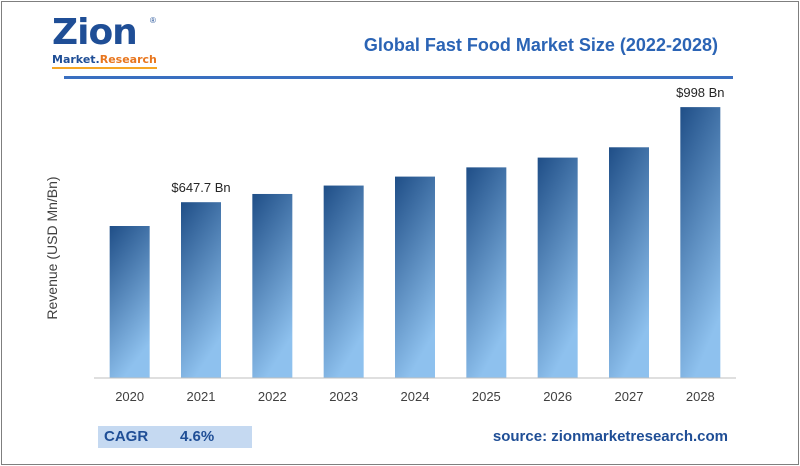 The height and width of the screenshot is (466, 800). I want to click on x-tick-2026: 2026, so click(557, 396).